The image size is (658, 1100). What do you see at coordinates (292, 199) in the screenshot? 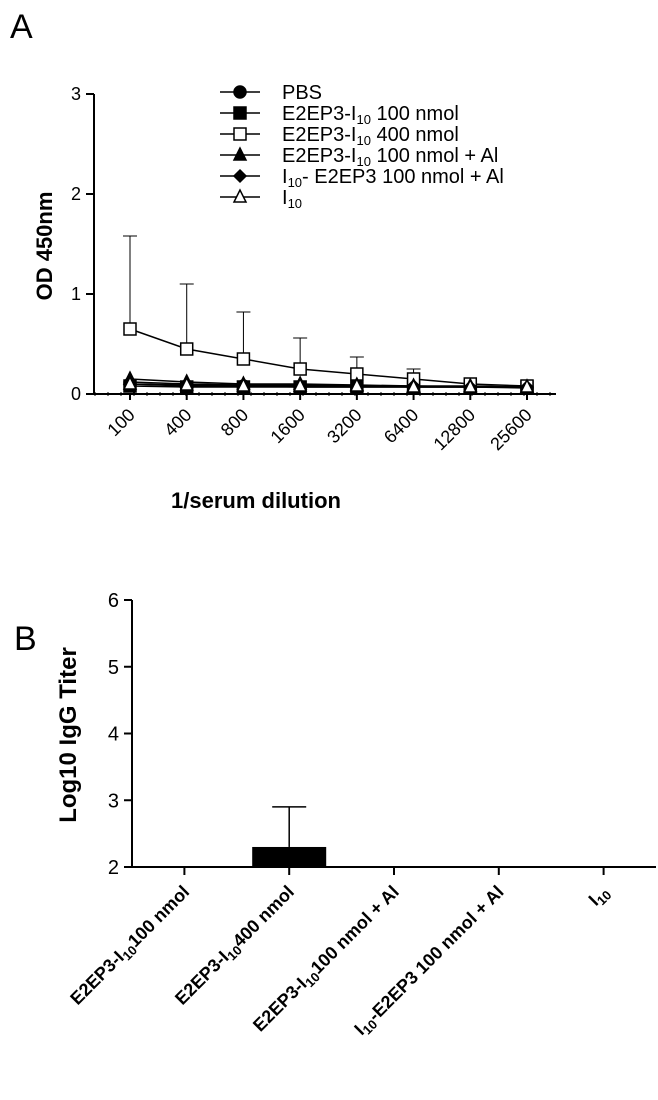
I see `legend-label: I10` at bounding box center [292, 199].